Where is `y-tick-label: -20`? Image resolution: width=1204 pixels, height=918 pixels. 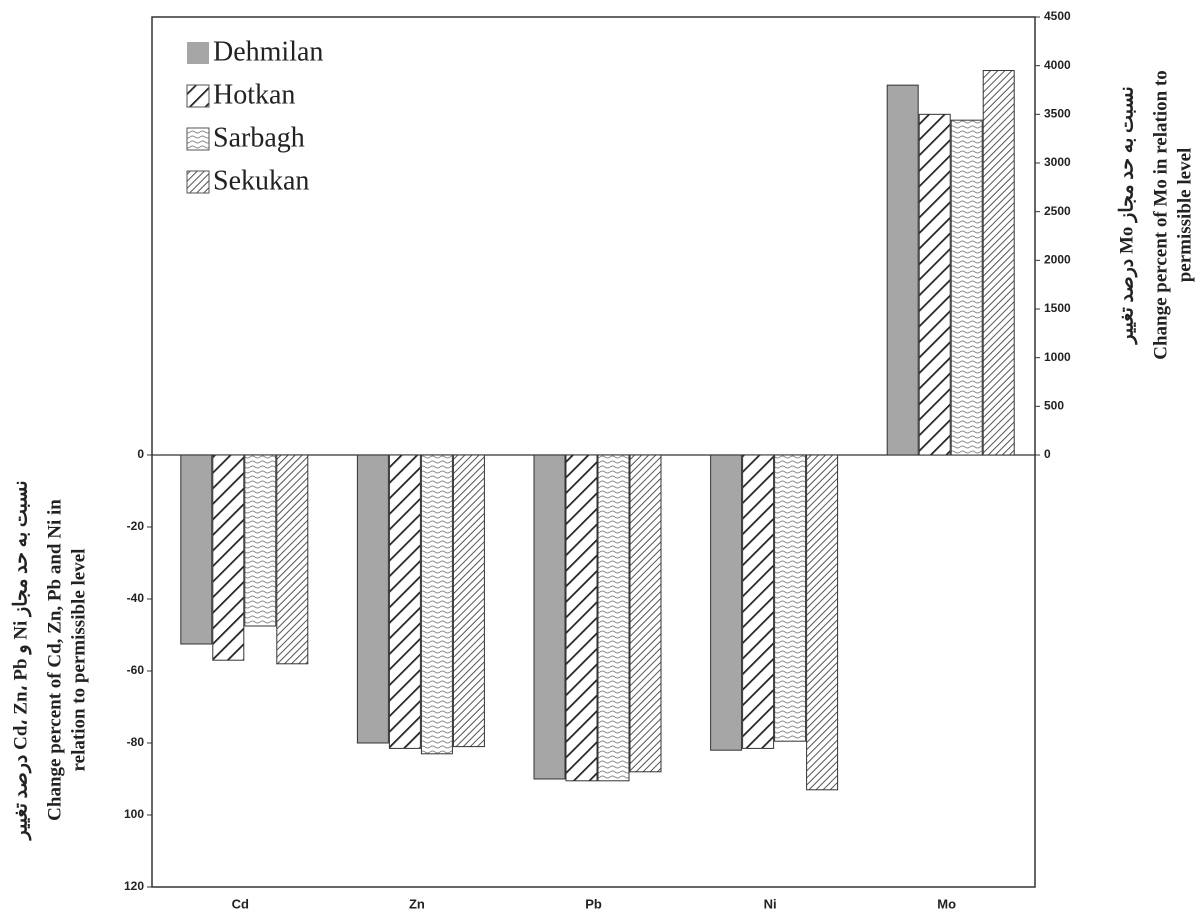 y-tick-label: -20 is located at coordinates (136, 526).